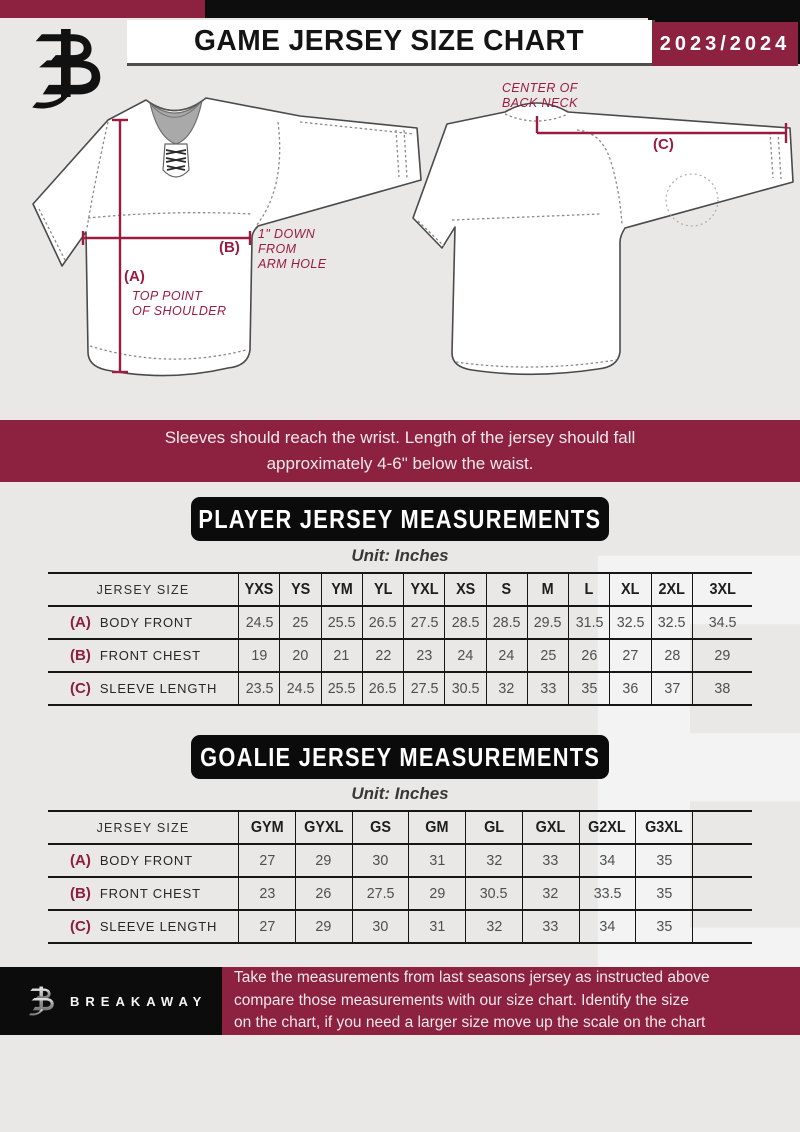 This screenshot has height=1132, width=800. Describe the element at coordinates (400, 555) in the screenshot. I see `player-unit-label: Unit: Inches` at that location.